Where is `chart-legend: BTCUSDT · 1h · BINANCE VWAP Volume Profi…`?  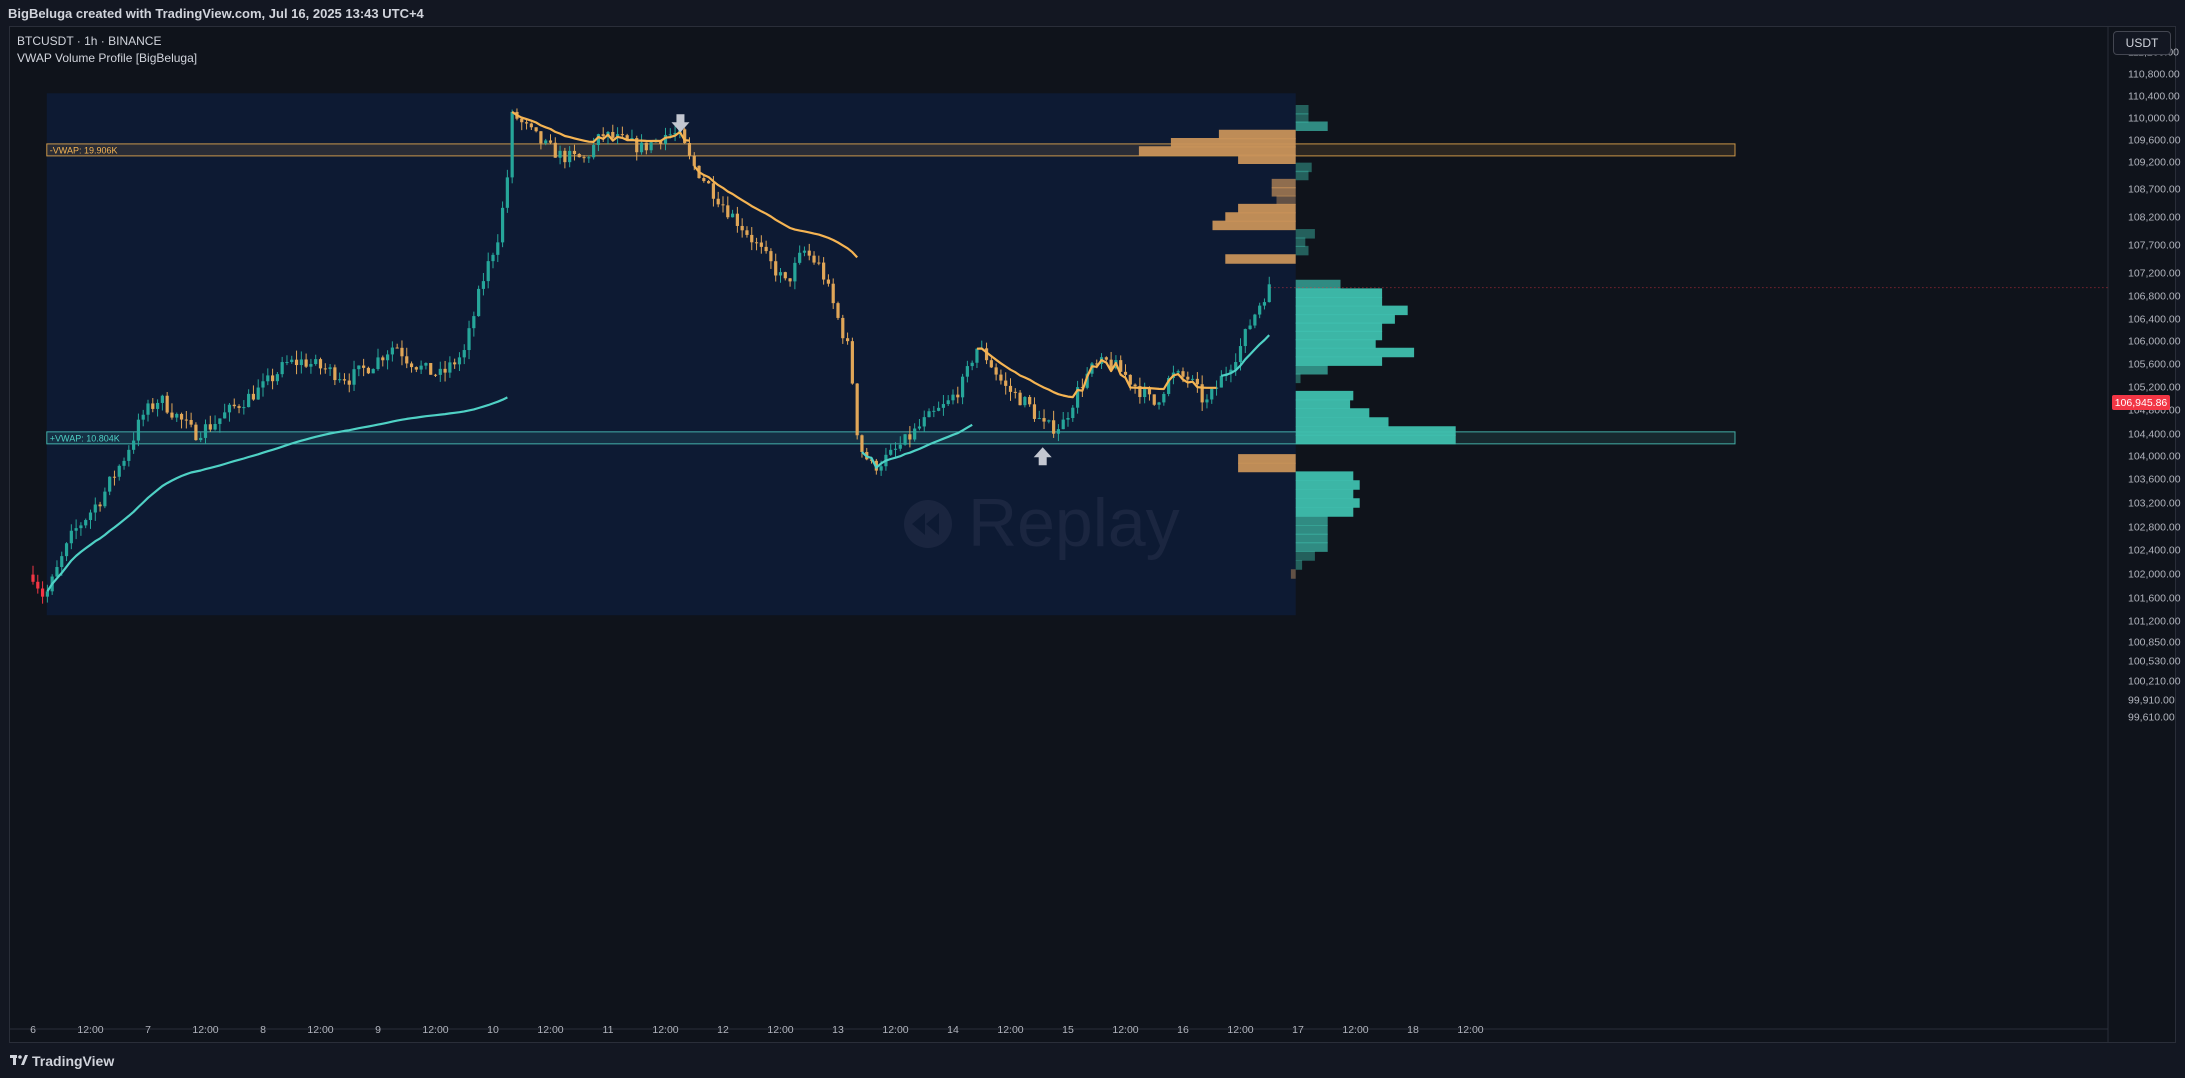
chart-legend: BTCUSDT · 1h · BINANCE VWAP Volume Profi… is located at coordinates (107, 50).